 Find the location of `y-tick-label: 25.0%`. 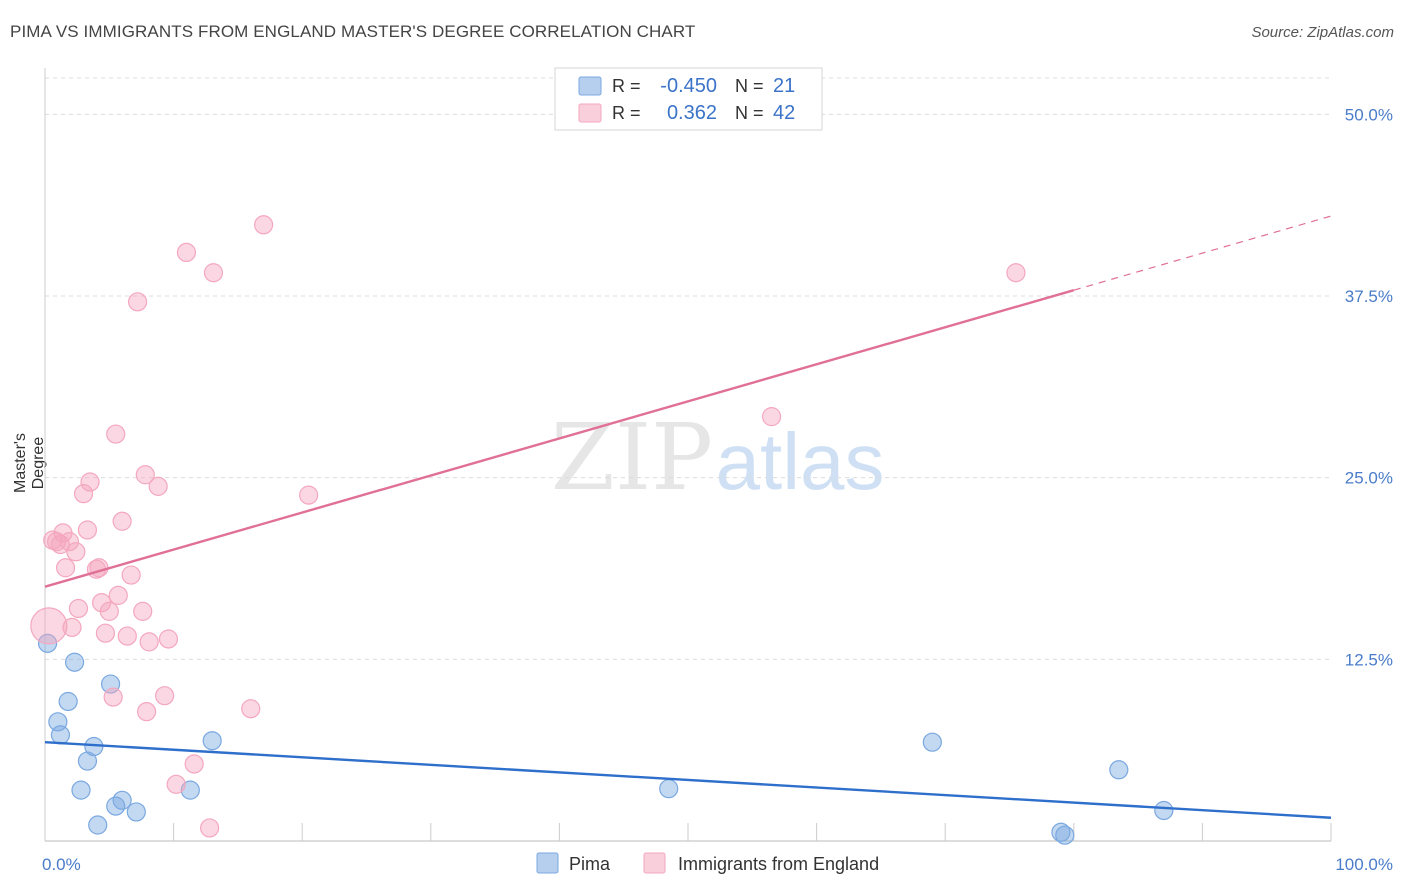

y-tick-label: 25.0% is located at coordinates (1369, 478).